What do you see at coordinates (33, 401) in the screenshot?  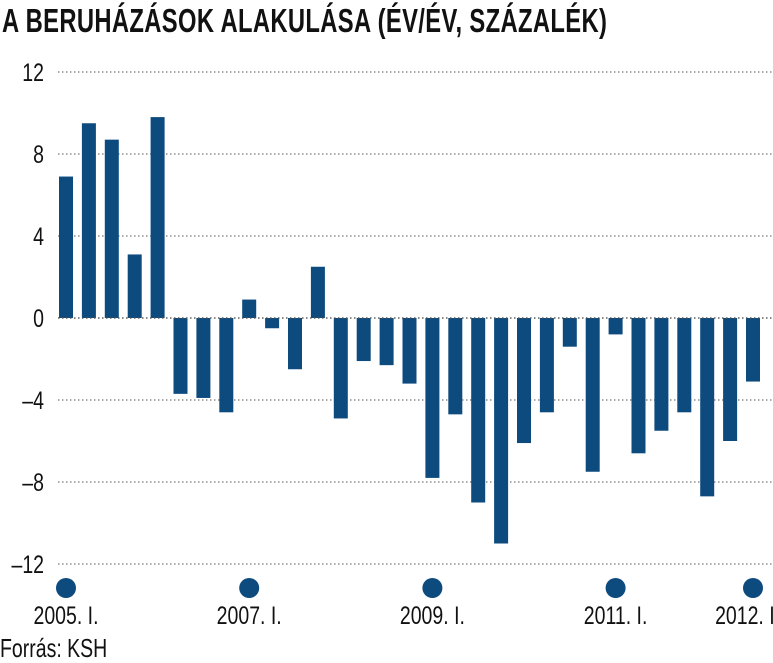 I see `y-tick-label: –4` at bounding box center [33, 401].